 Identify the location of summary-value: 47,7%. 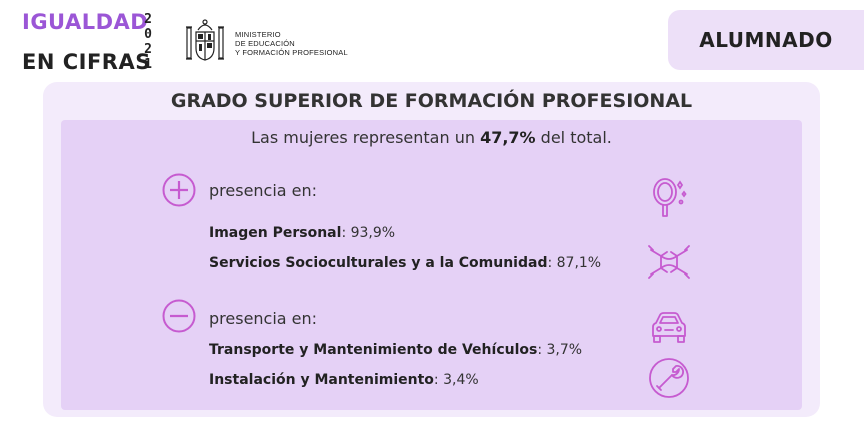
(508, 137).